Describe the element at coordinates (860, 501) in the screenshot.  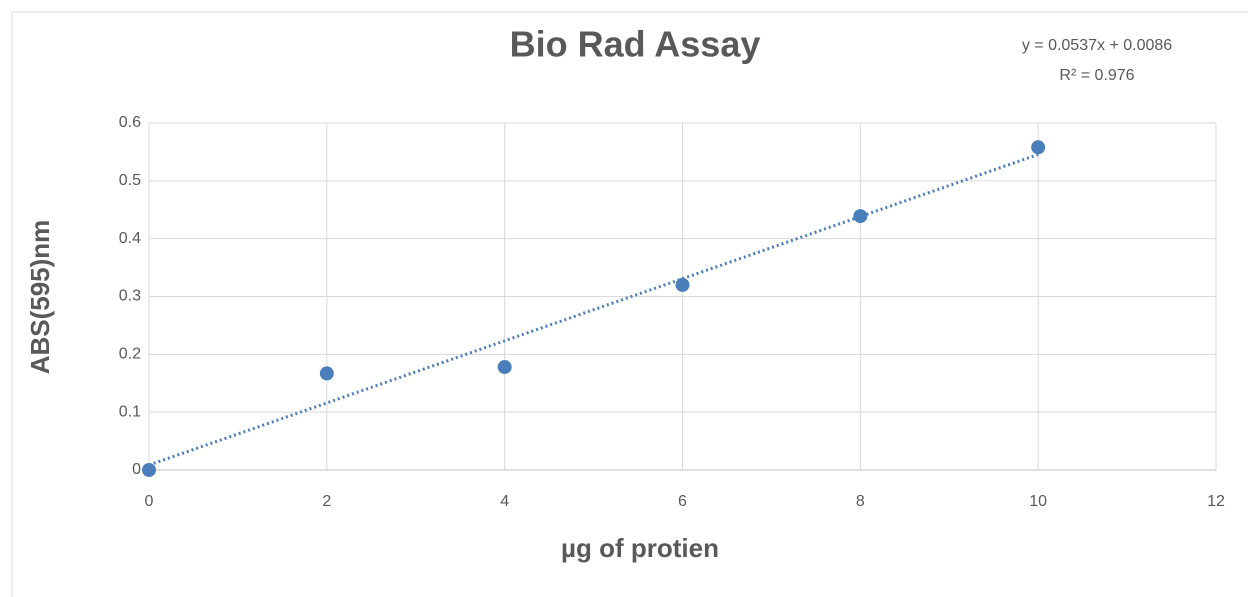
I see `x-tick-label: 8` at that location.